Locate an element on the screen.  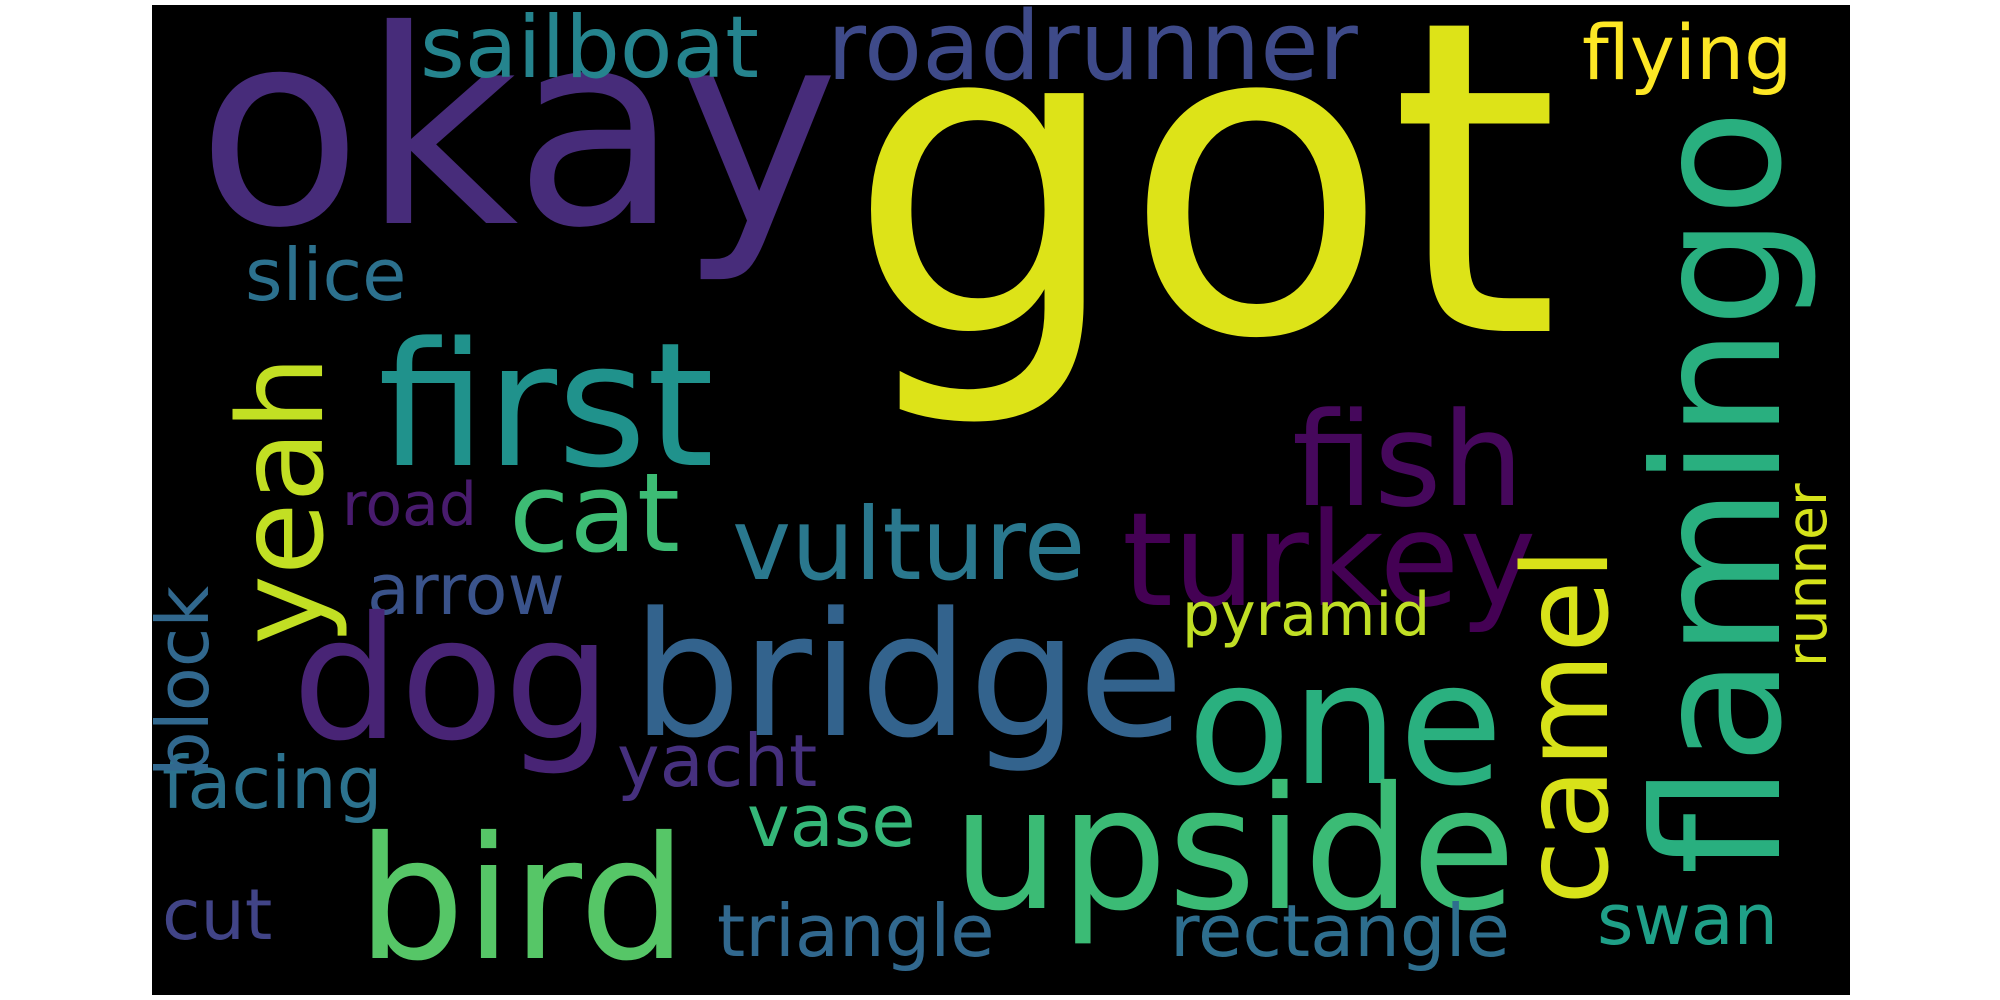
word-facing: facing is located at coordinates (272, 783).